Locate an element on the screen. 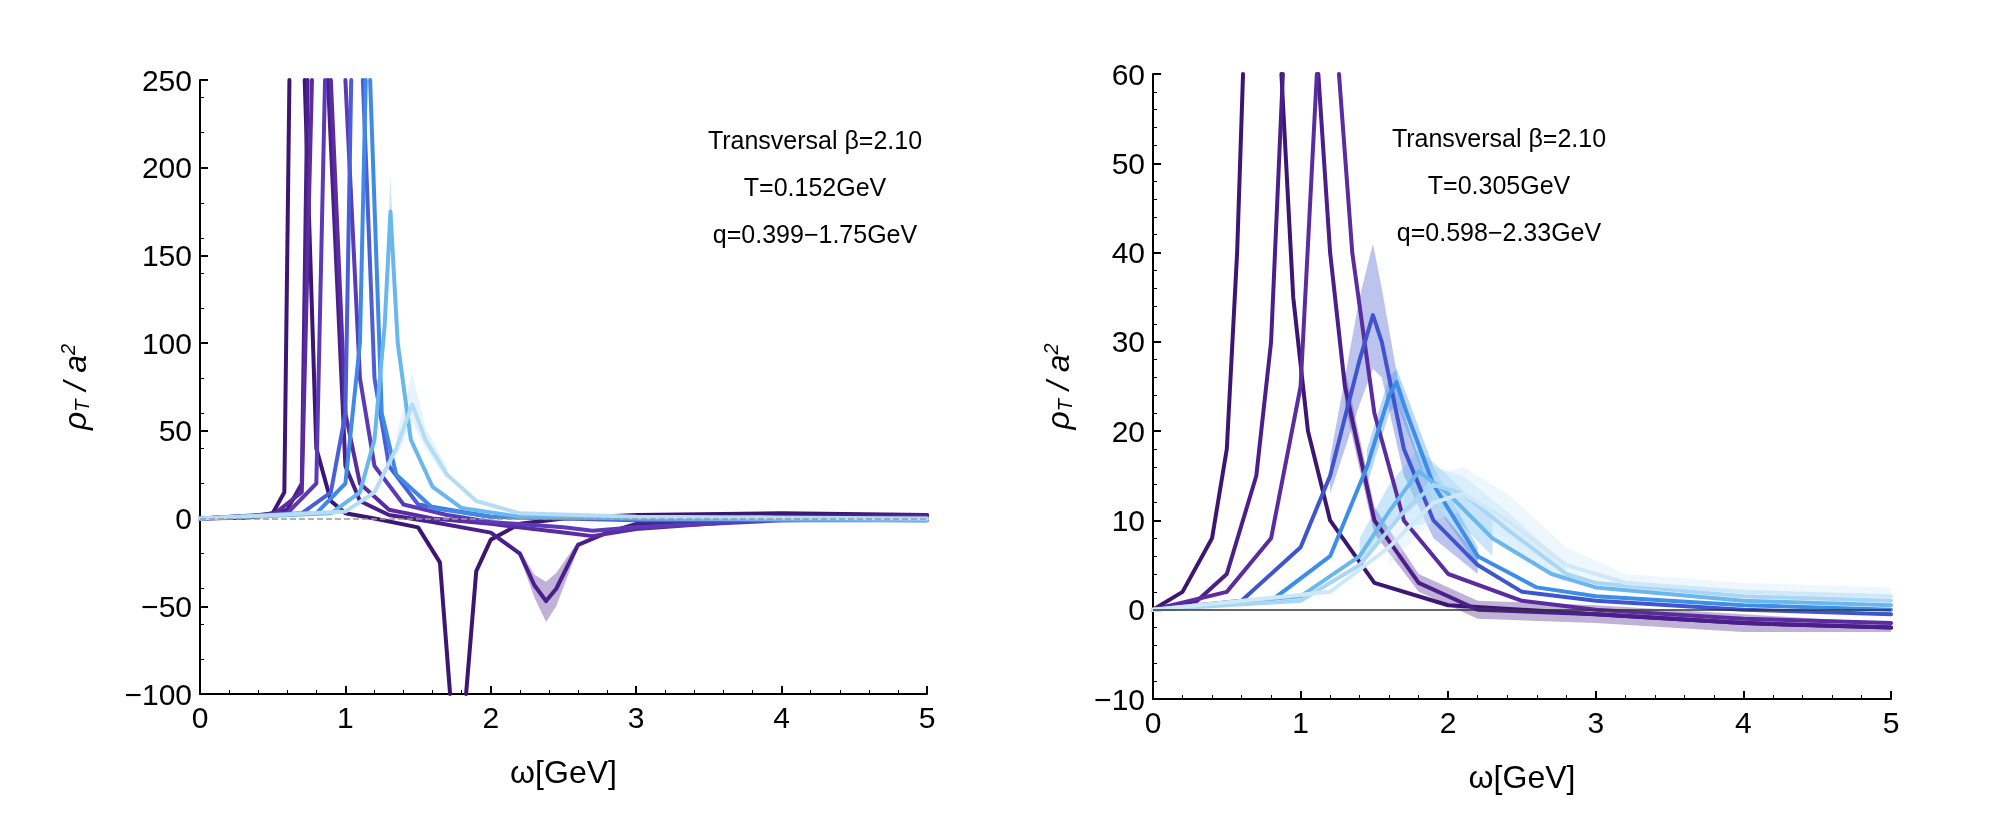 Image resolution: width=2000 pixels, height=818 pixels. y-tick-label: 40 is located at coordinates (1128, 253).